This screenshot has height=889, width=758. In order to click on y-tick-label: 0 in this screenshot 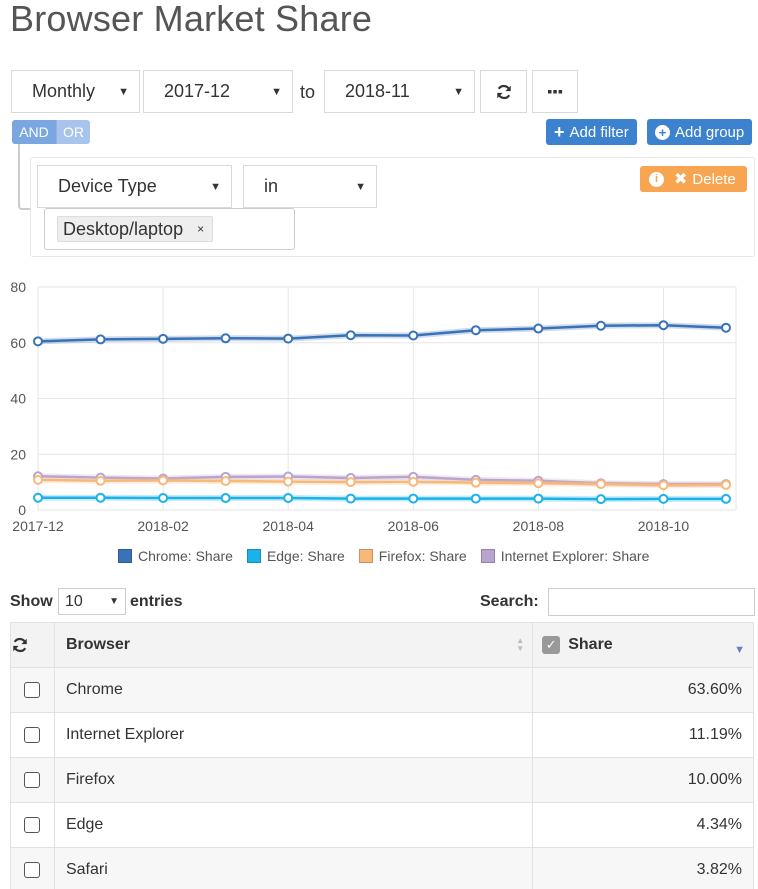, I will do `click(22, 510)`.